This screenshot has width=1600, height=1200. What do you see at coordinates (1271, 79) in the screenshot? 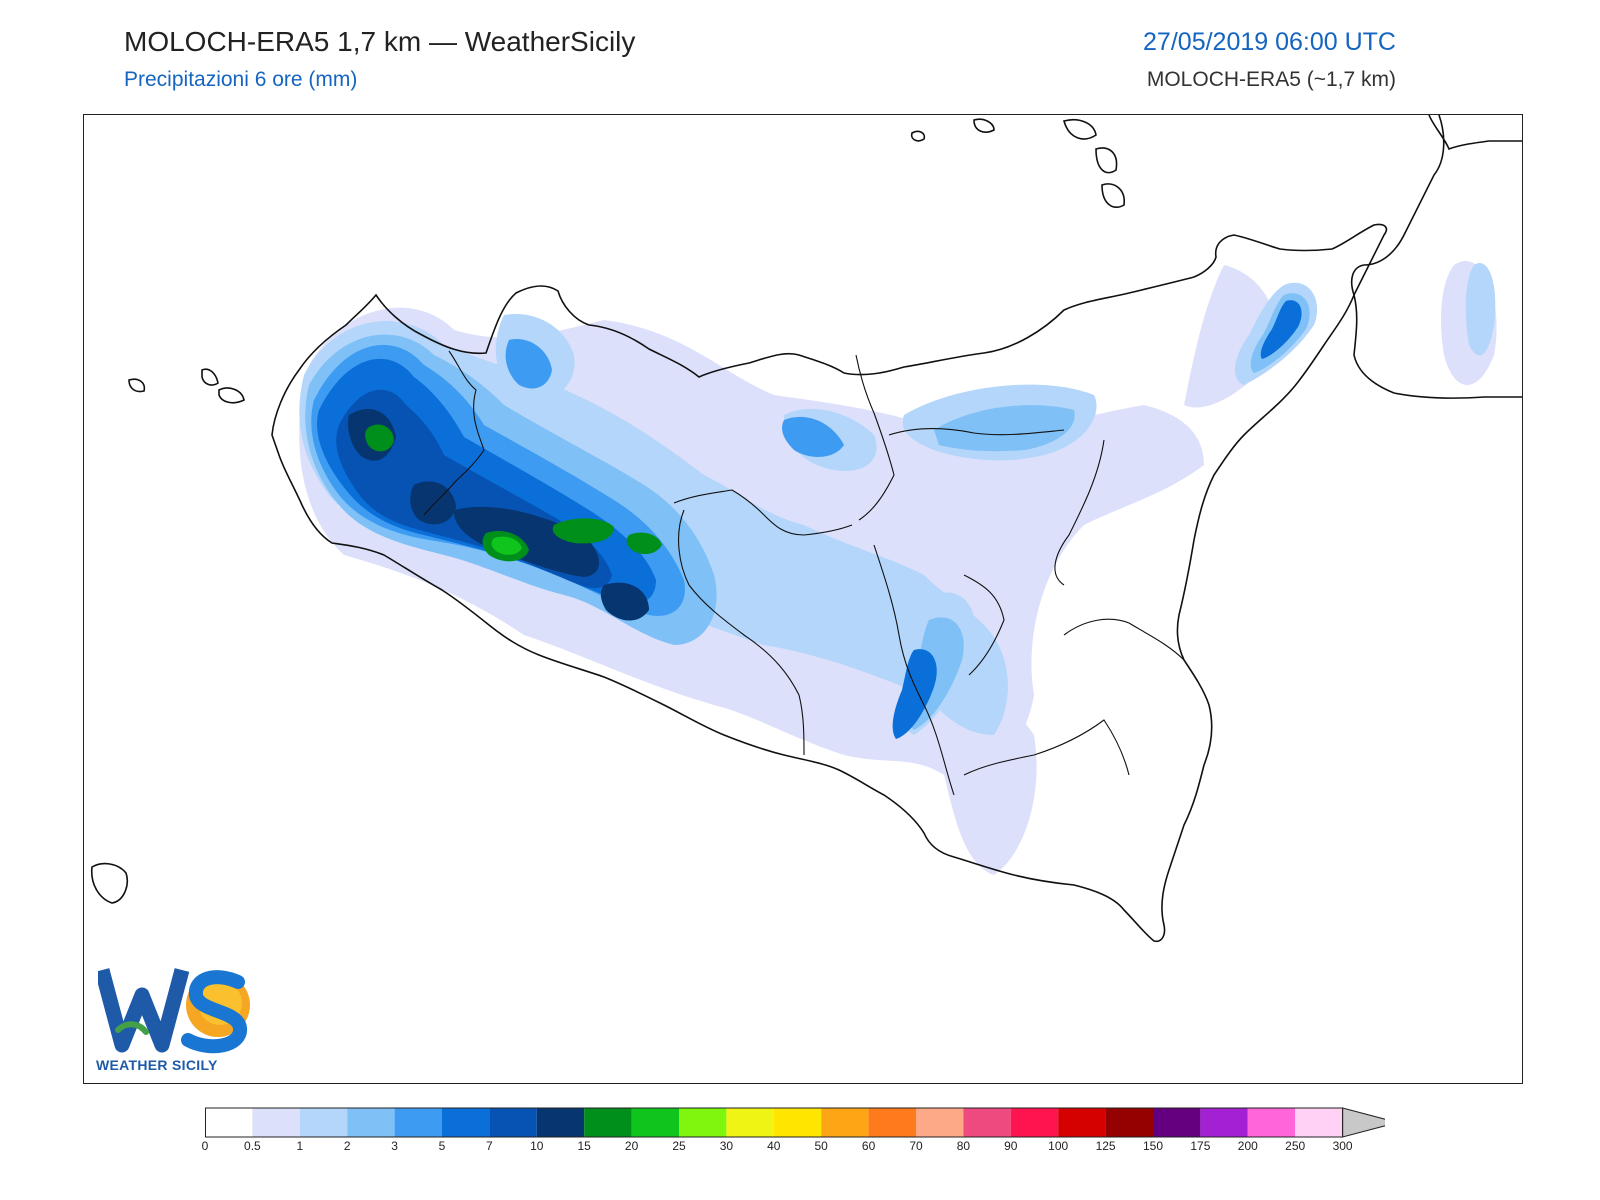
I see `model-label: MOLOCH-ERA5 (~1,7 km)` at bounding box center [1271, 79].